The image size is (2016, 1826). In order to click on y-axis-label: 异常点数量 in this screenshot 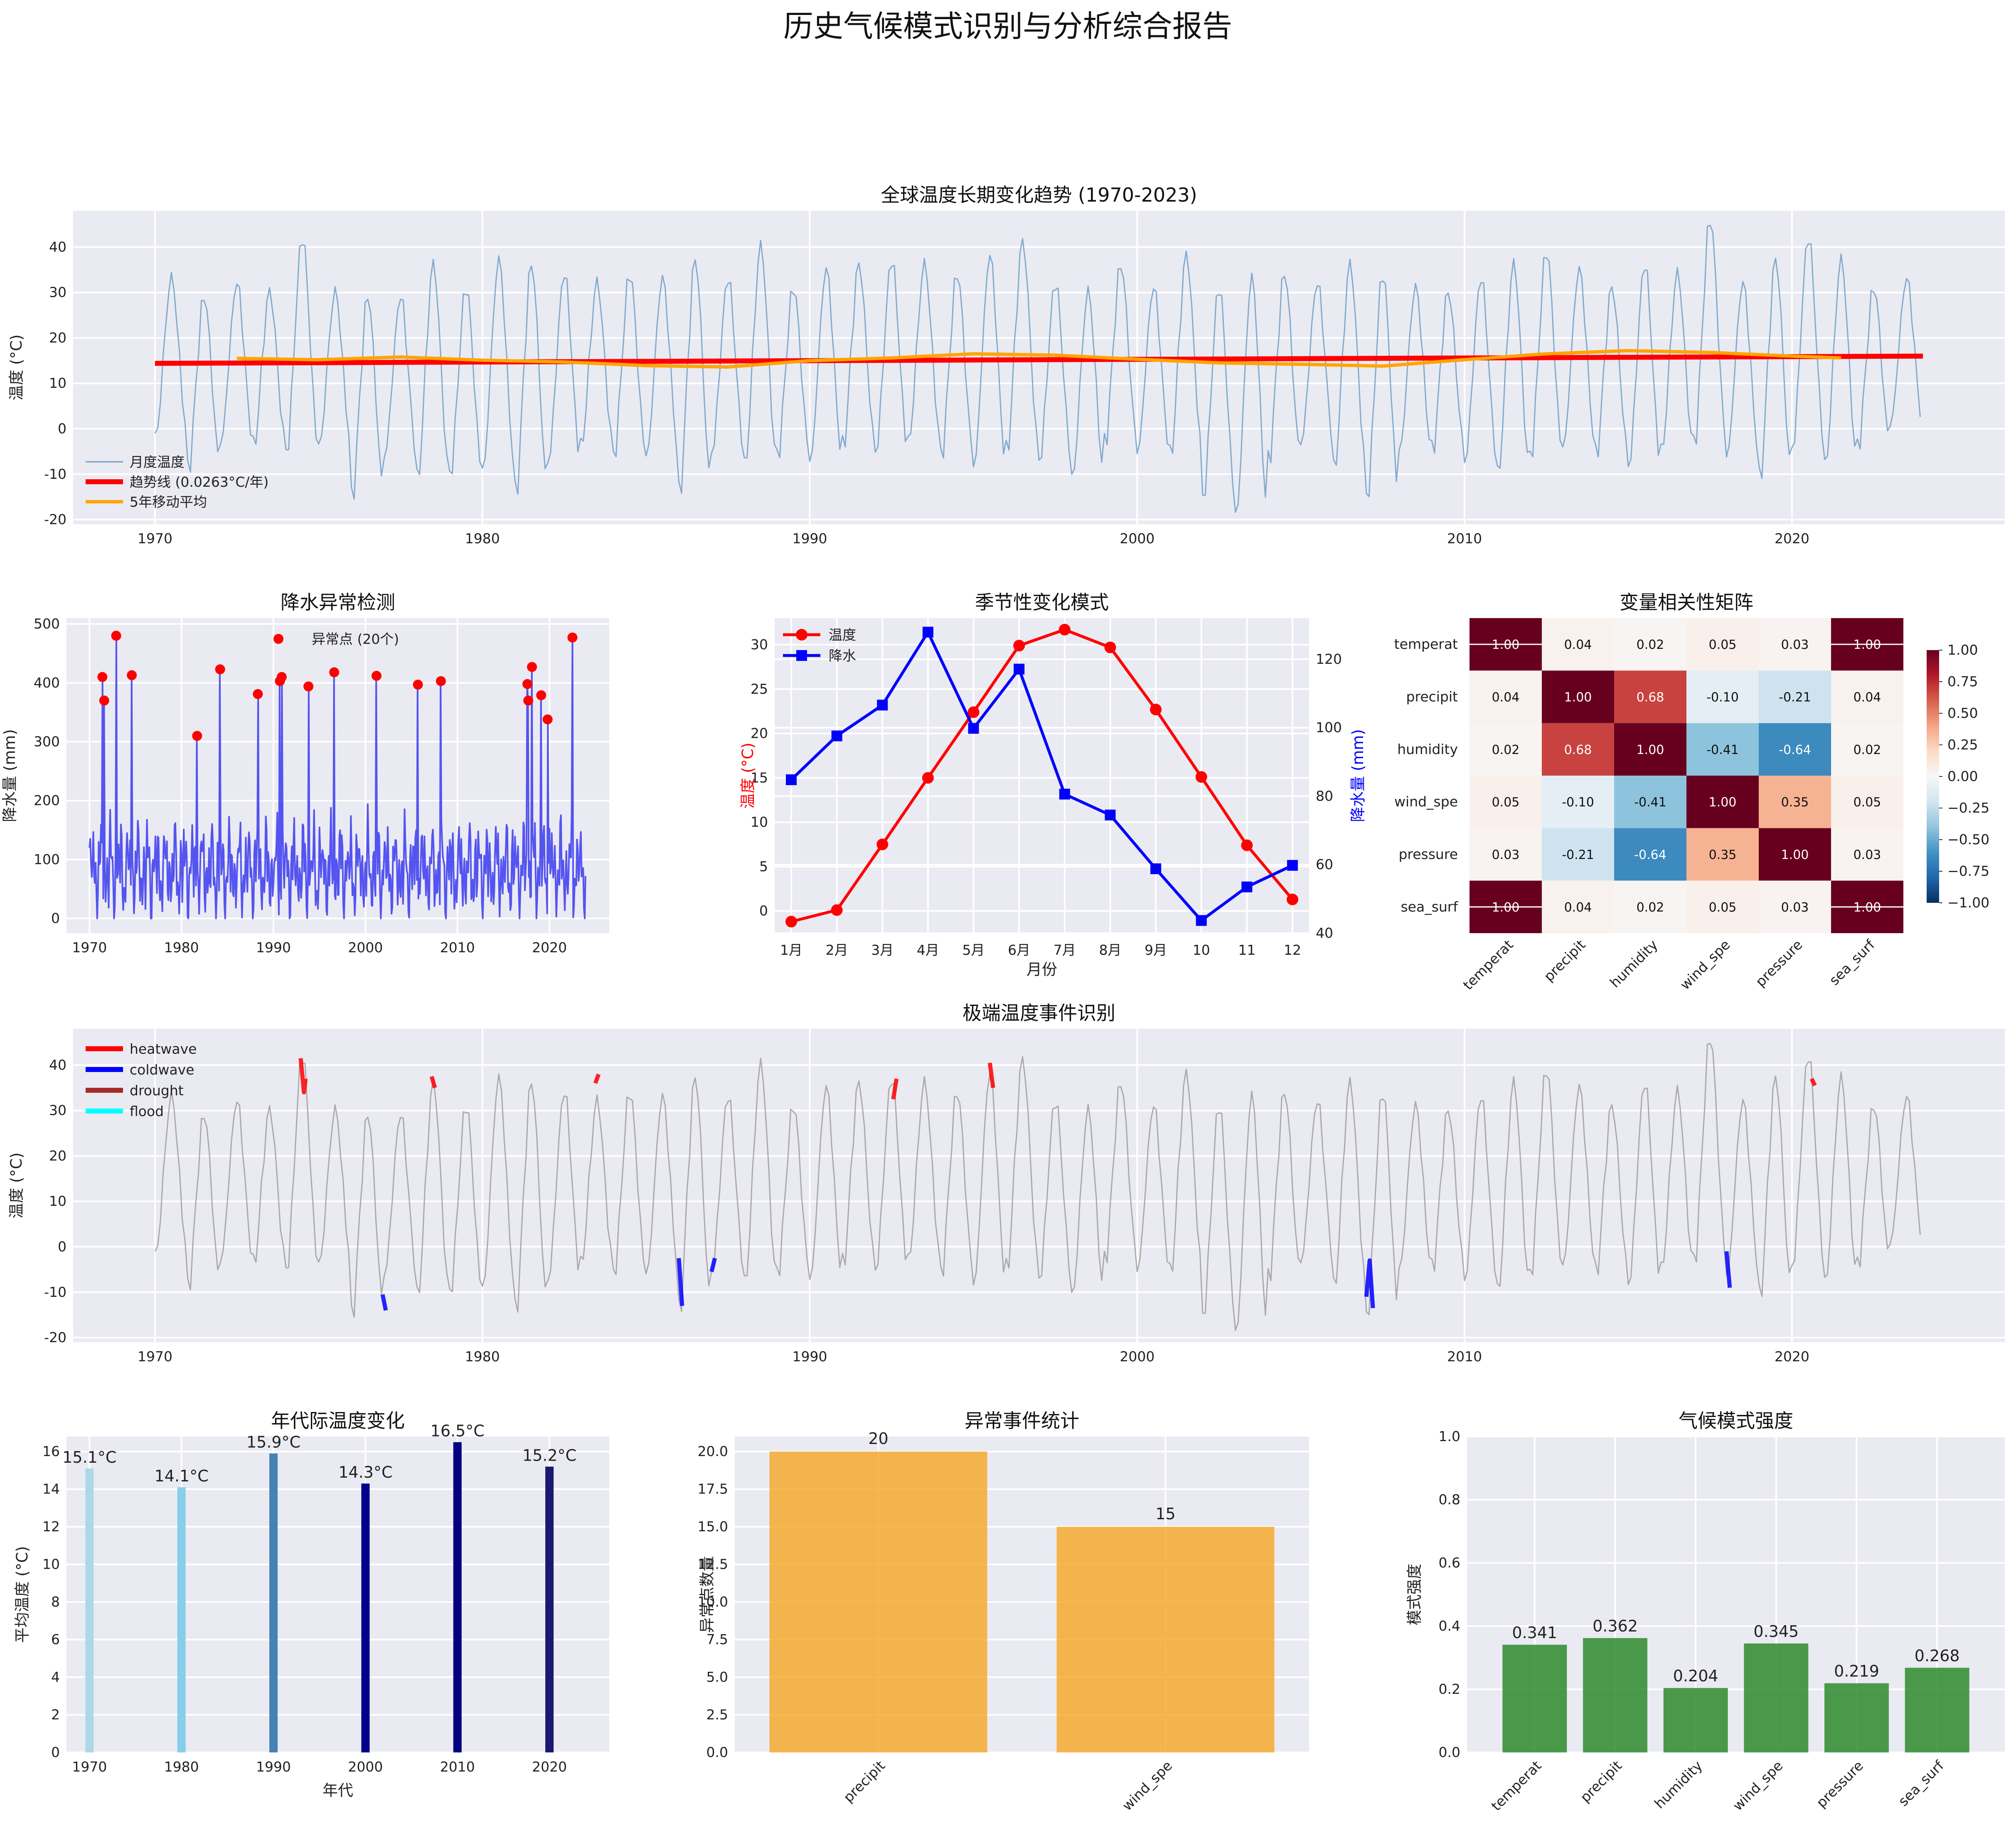, I will do `click(707, 1594)`.